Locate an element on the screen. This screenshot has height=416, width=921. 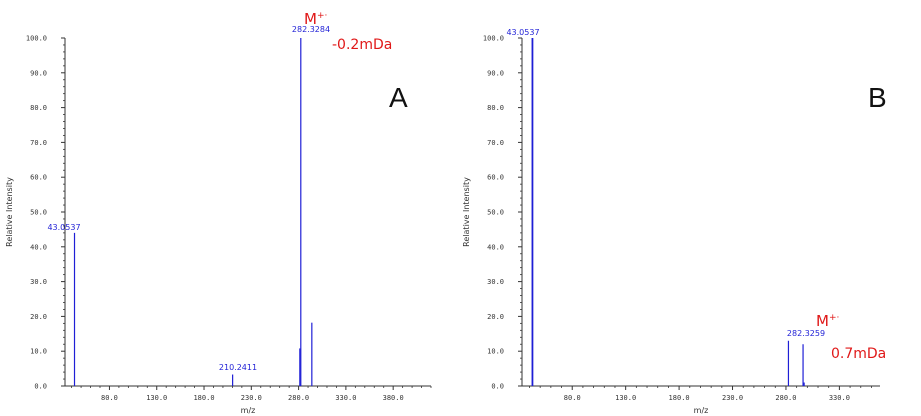
panel-letter: B is located at coordinates (877, 97).